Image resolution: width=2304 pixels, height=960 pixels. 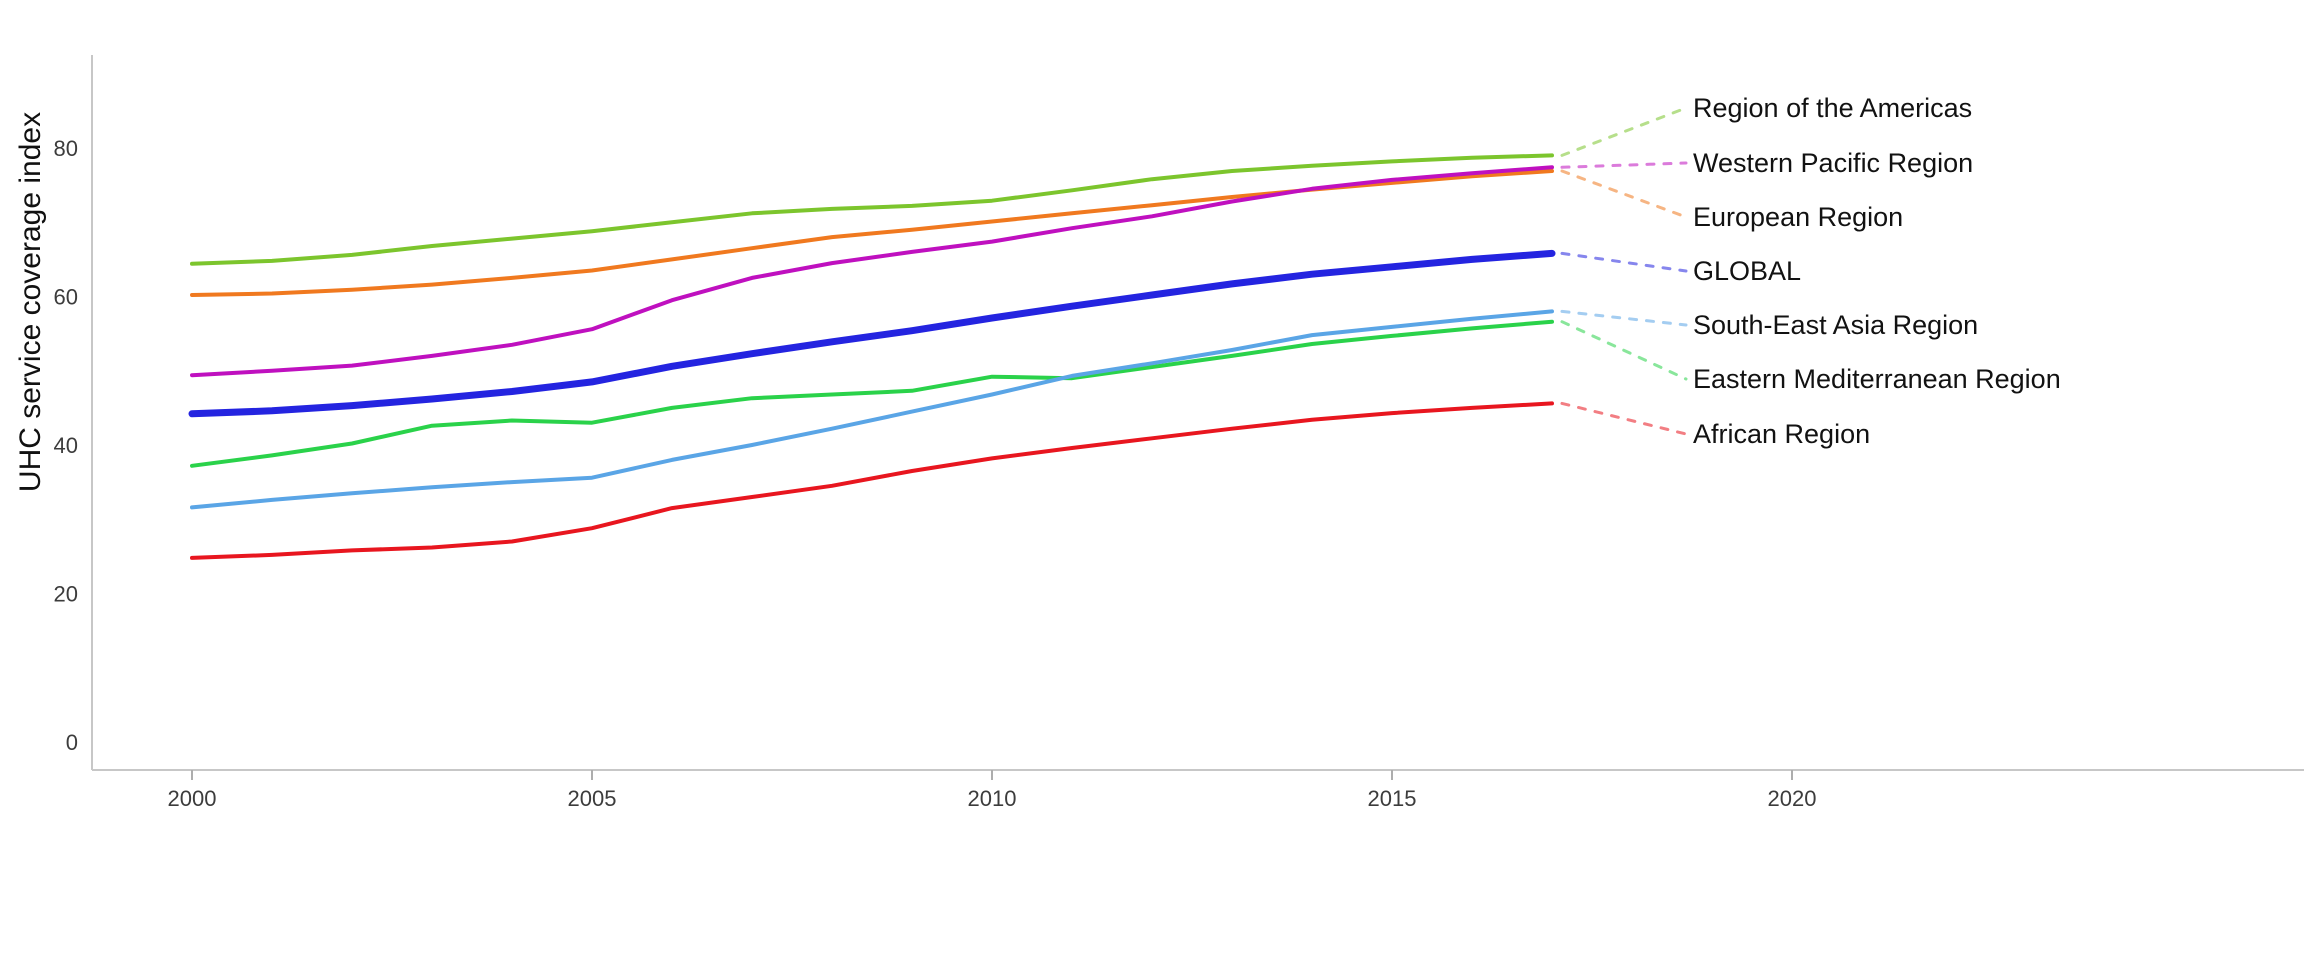 I want to click on legend-leader-lines, so click(x=1624, y=271).